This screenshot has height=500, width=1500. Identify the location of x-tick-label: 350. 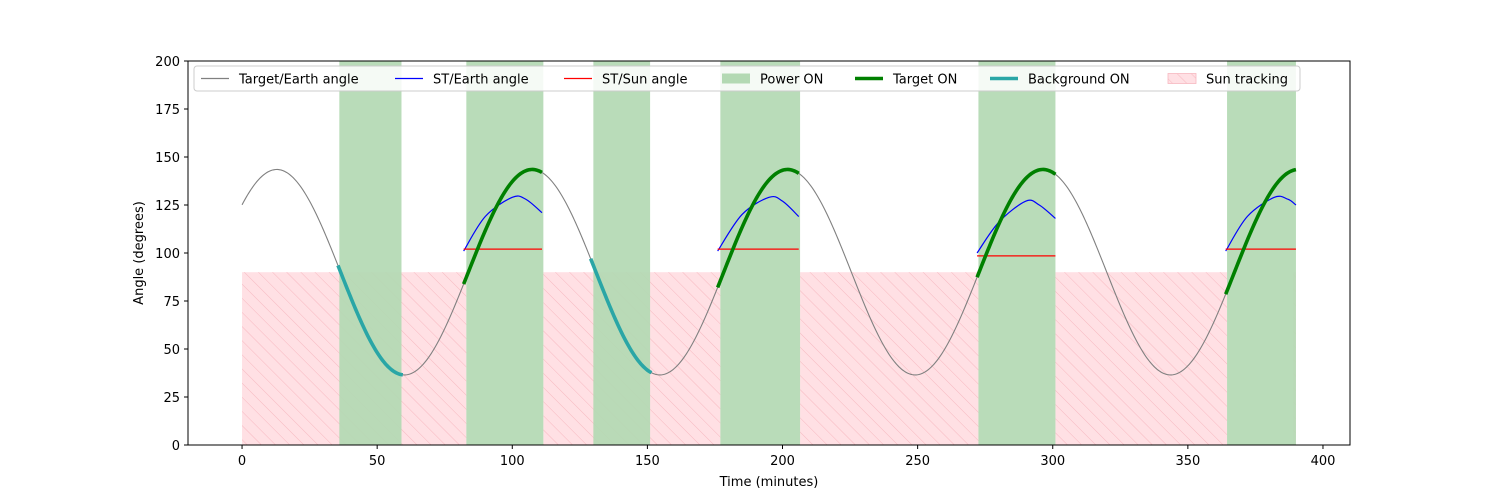
(1187, 461).